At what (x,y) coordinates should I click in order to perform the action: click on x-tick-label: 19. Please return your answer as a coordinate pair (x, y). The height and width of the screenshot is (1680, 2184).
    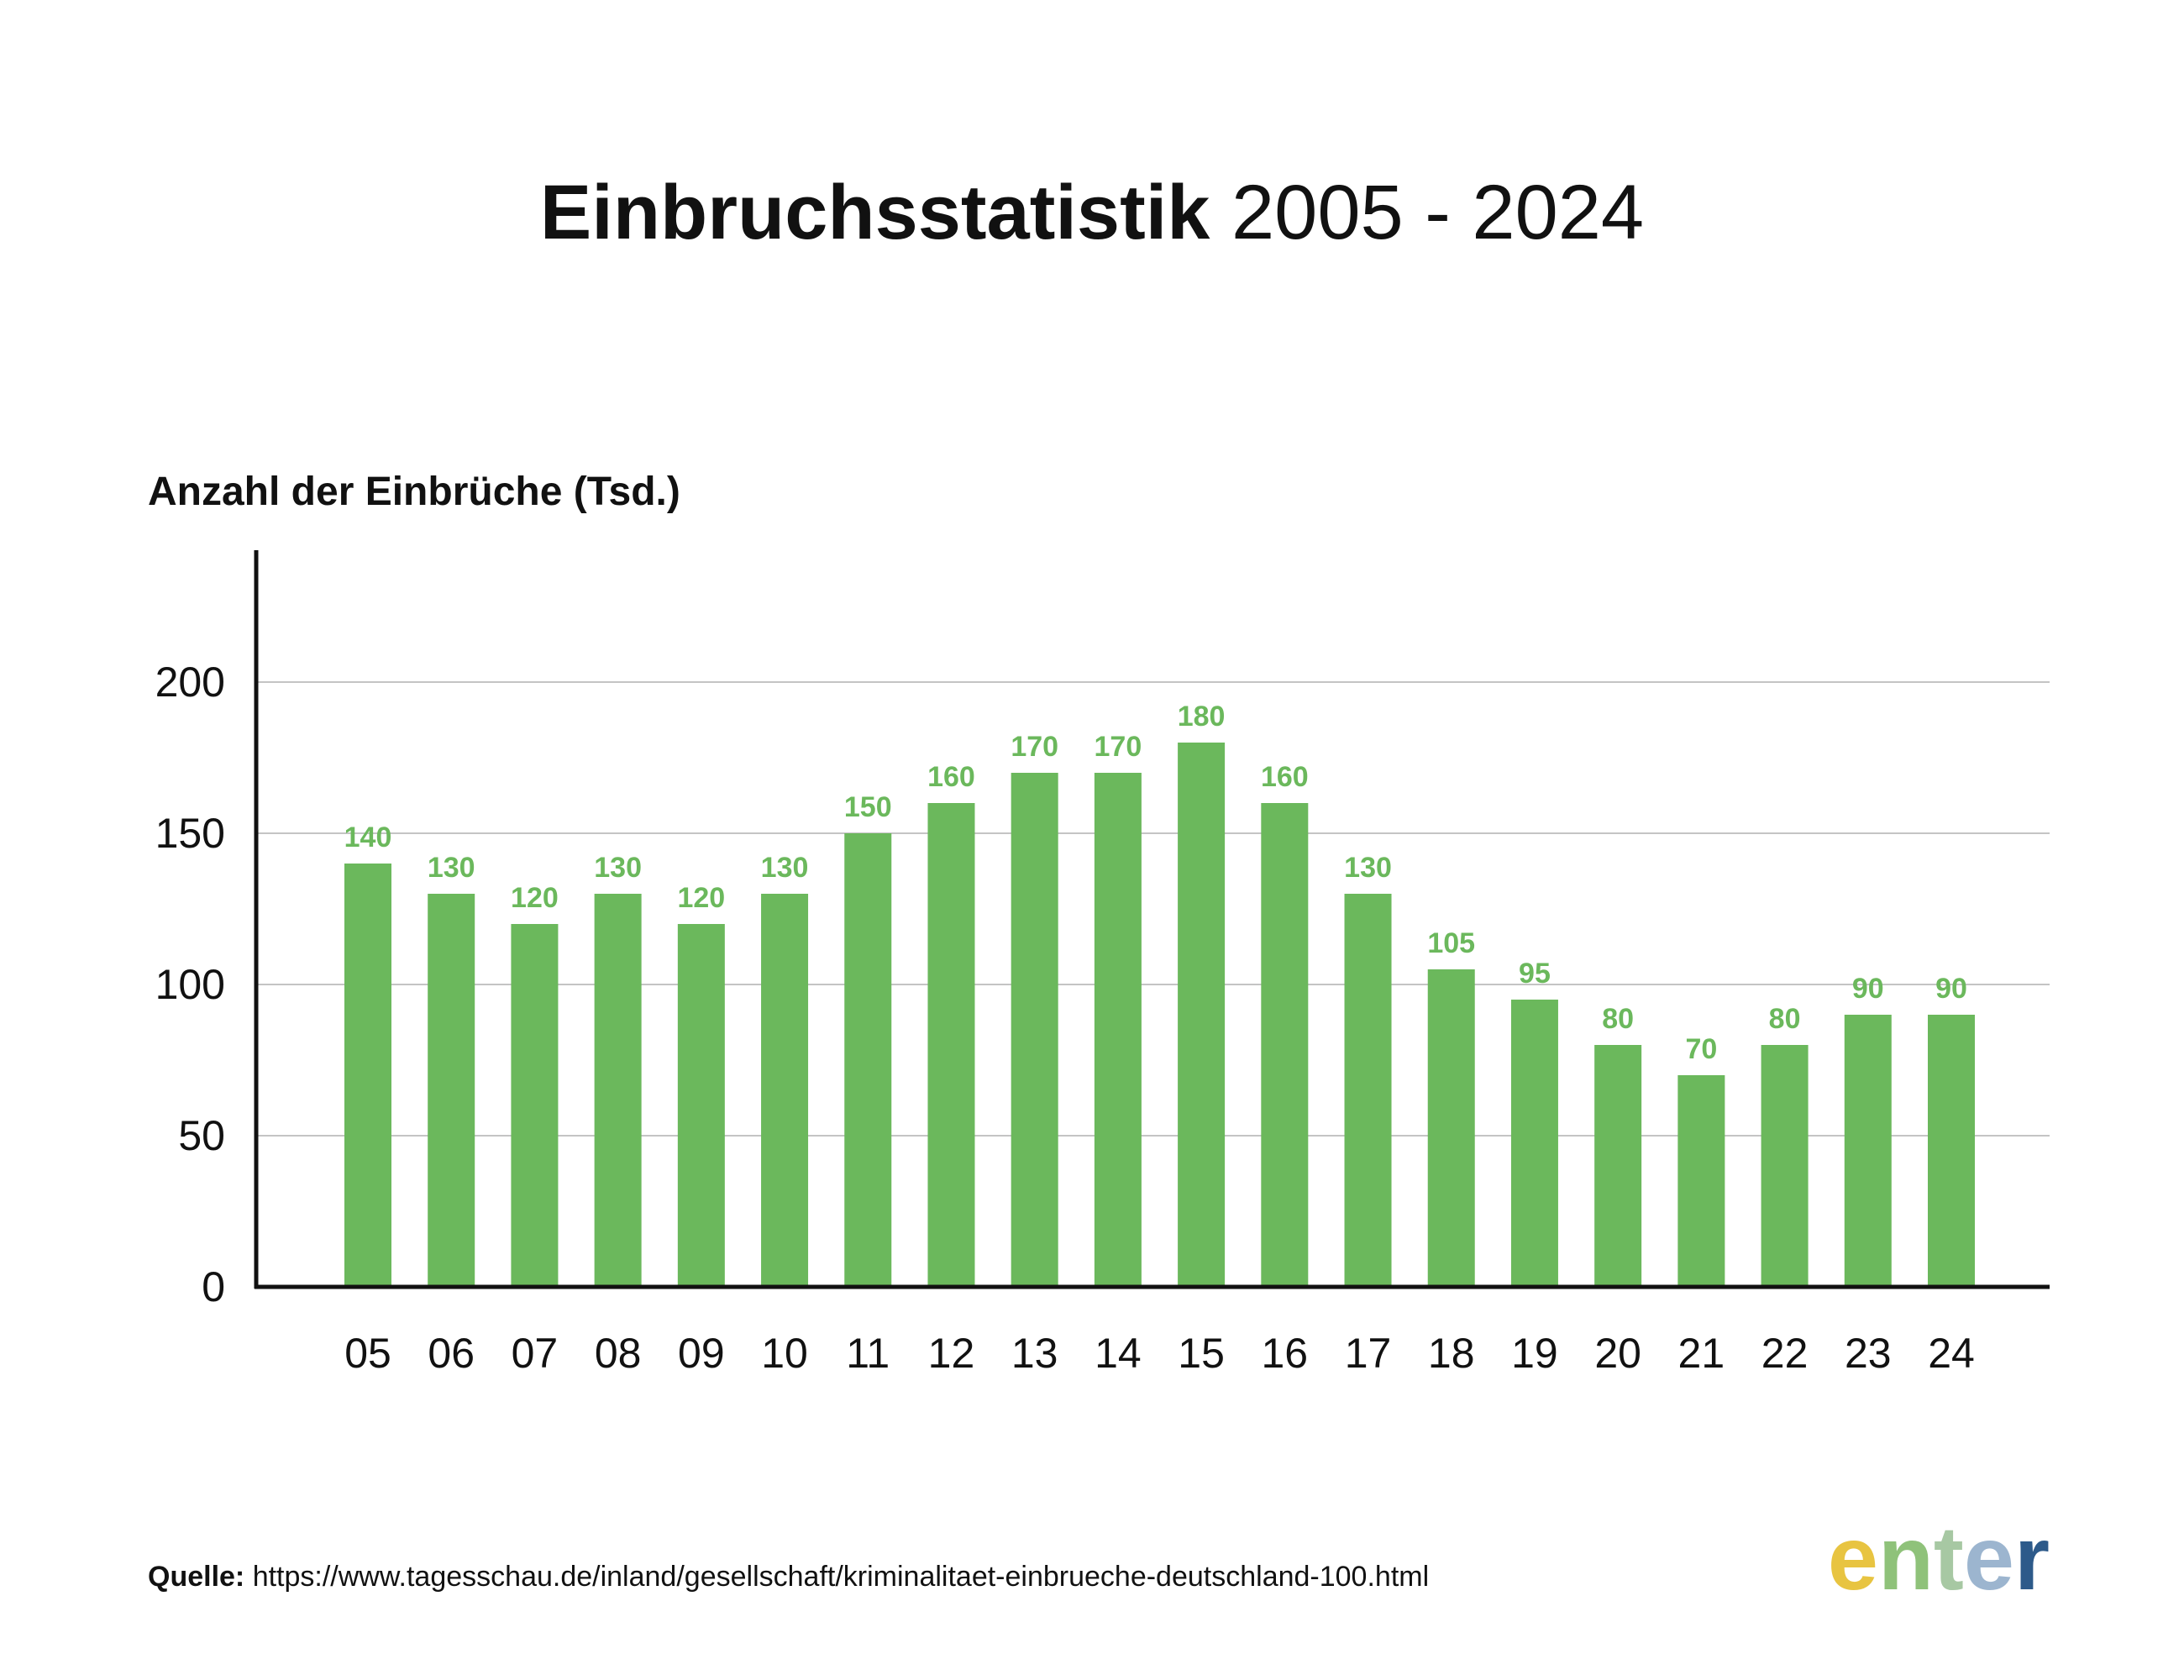
    Looking at the image, I should click on (1534, 1353).